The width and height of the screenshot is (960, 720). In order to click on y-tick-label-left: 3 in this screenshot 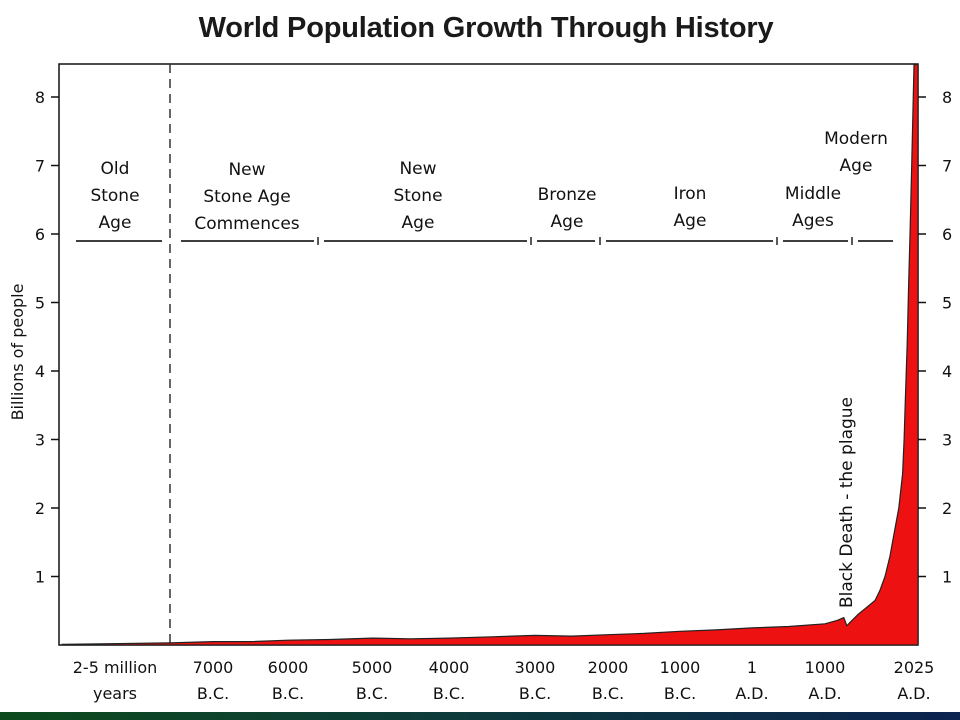, I will do `click(40, 440)`.